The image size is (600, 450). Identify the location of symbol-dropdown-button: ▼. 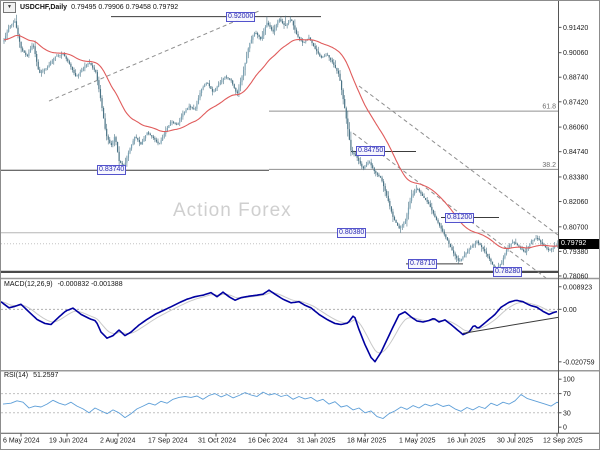
(9, 7).